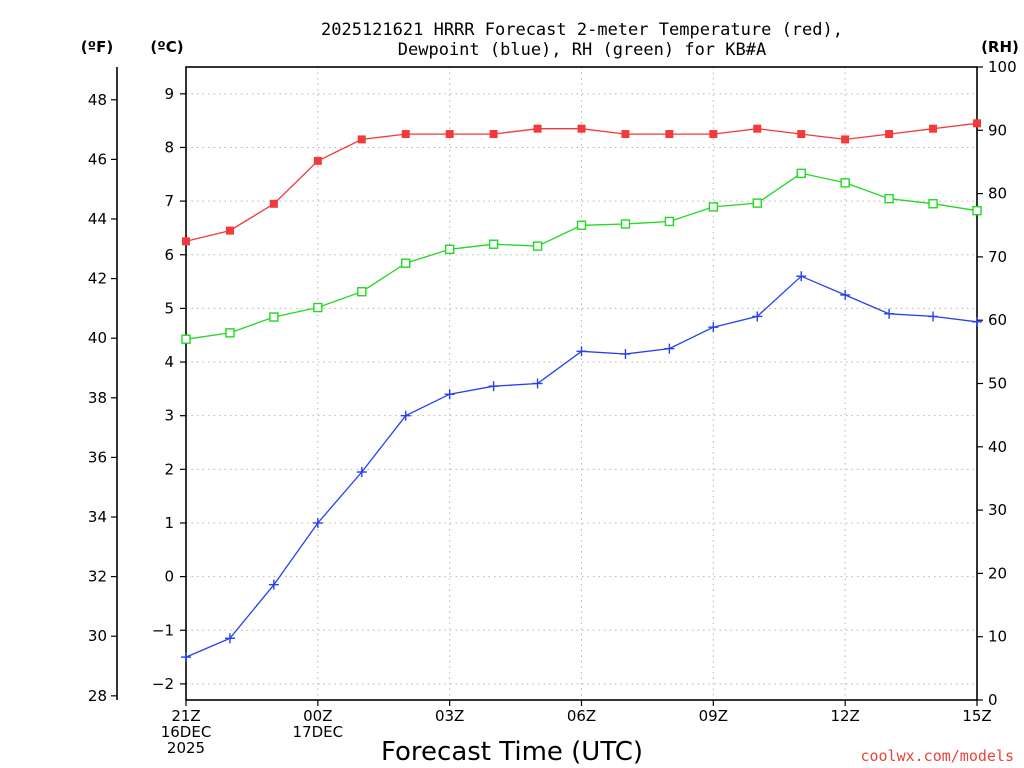 This screenshot has height=768, width=1024. What do you see at coordinates (997, 573) in the screenshot?
I see `rh-tick-label: 20` at bounding box center [997, 573].